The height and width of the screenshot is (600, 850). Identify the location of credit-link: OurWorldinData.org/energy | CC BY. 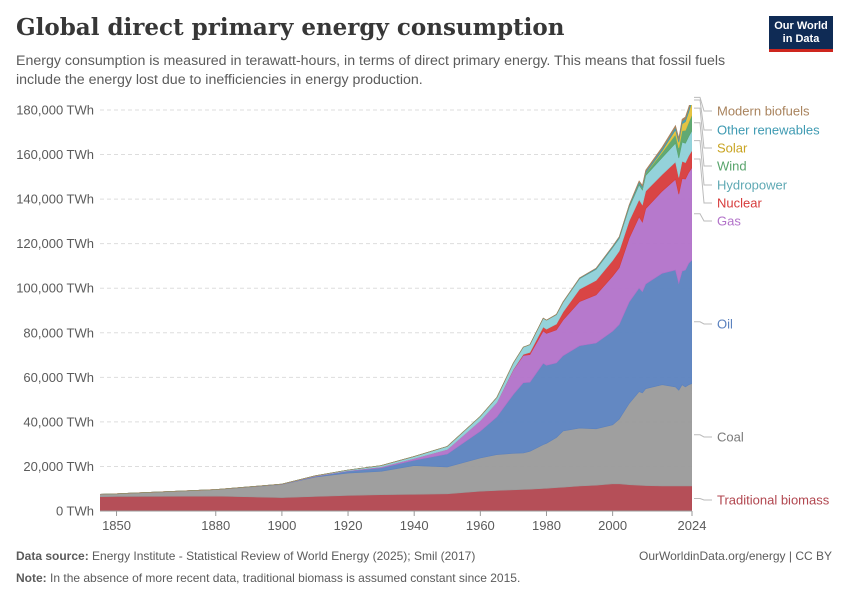
(735, 556).